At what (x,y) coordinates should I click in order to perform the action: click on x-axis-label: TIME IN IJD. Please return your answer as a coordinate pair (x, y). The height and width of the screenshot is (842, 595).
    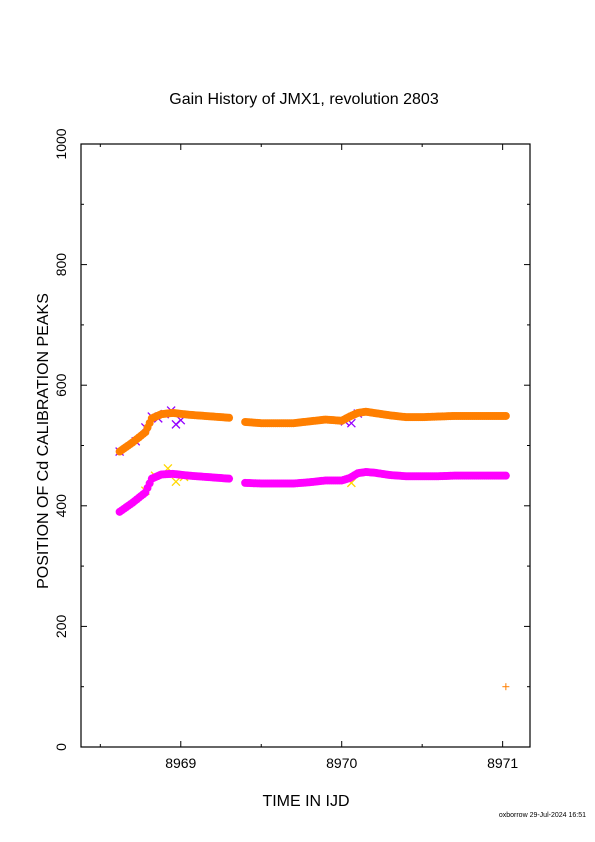
    Looking at the image, I should click on (305, 801).